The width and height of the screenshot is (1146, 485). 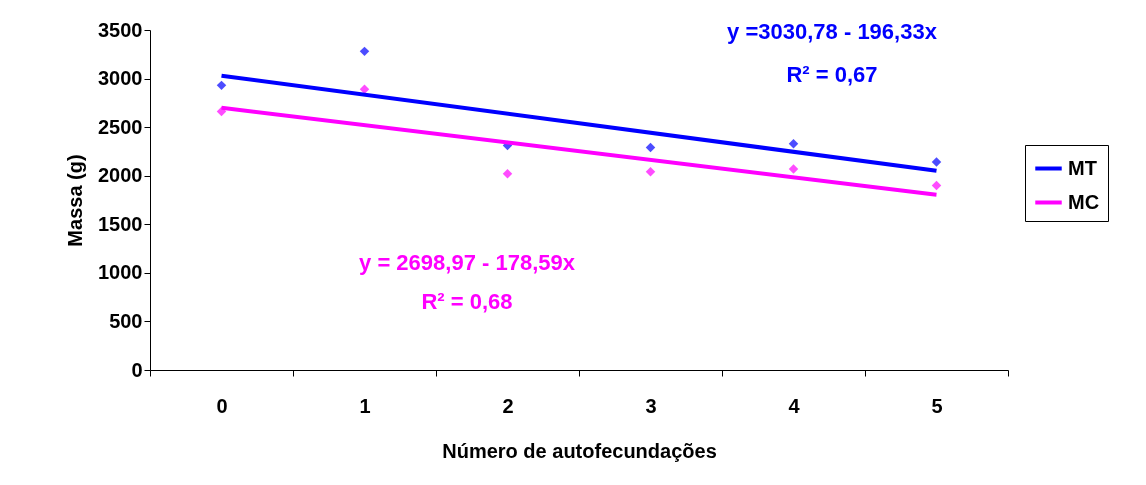 What do you see at coordinates (75, 200) in the screenshot?
I see `y-axis-title: Massa (g)` at bounding box center [75, 200].